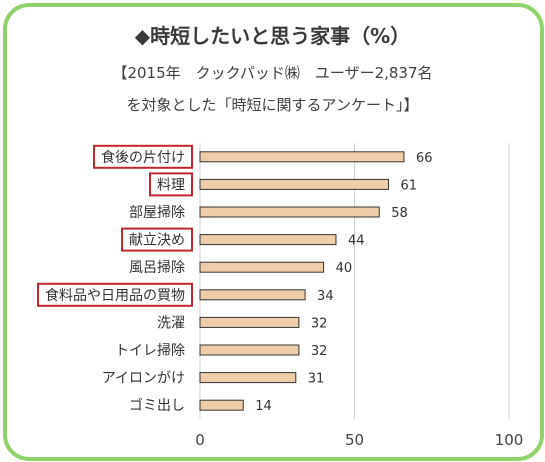  Describe the element at coordinates (263, 406) in the screenshot. I see `data-label: 14` at that location.